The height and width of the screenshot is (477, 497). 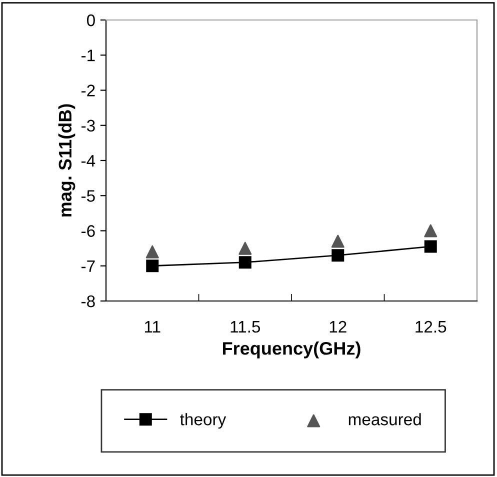 What do you see at coordinates (88, 301) in the screenshot?
I see `y-tick-label: -8` at bounding box center [88, 301].